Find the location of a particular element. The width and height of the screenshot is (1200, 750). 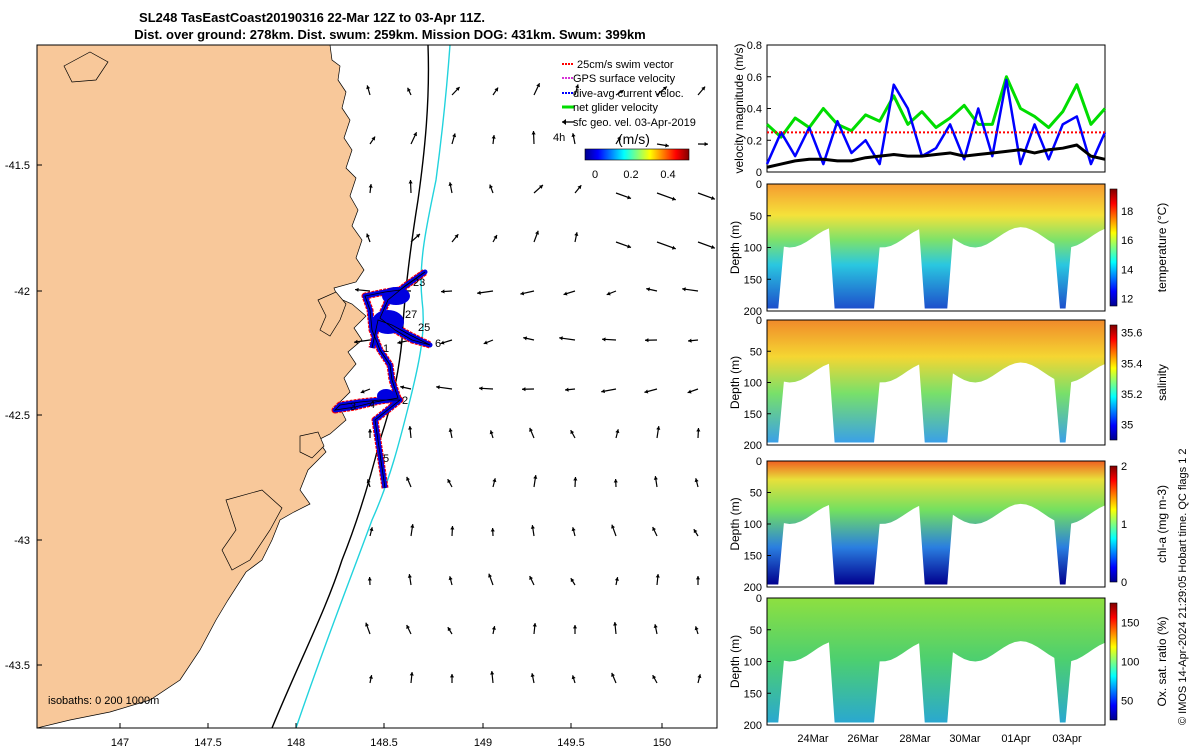

heatmap-0-ytick-2: 100 is located at coordinates (753, 249).